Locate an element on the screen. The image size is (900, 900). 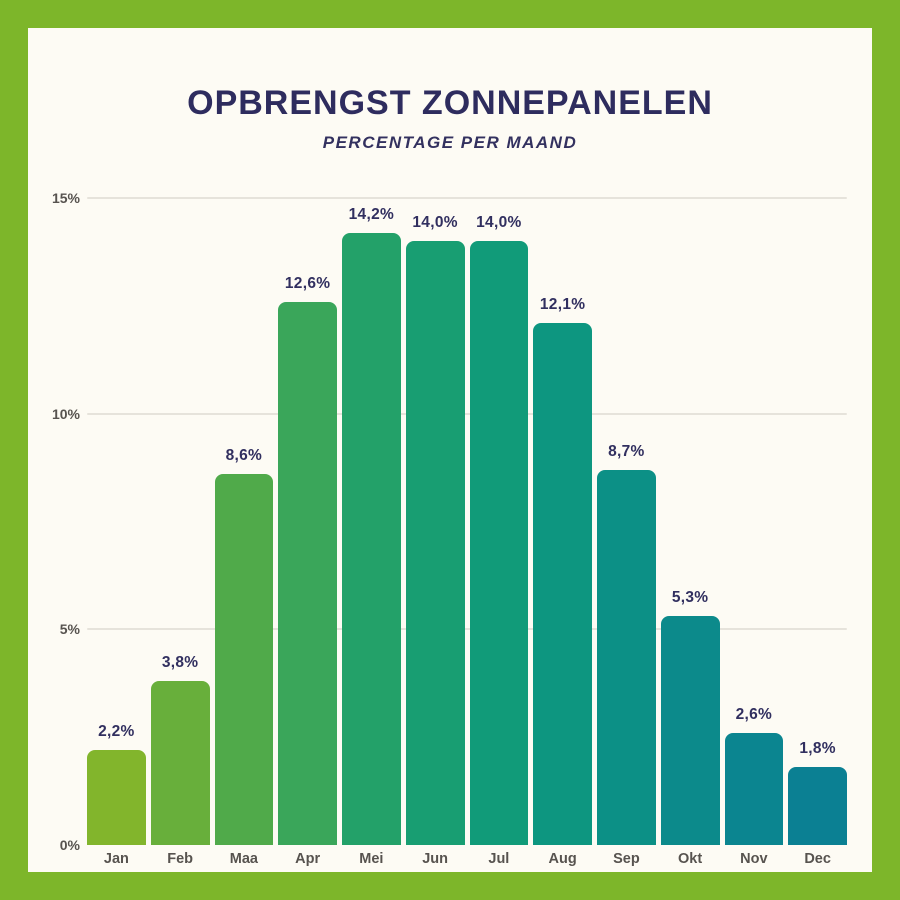
x-axis-tick-label-maa: Maa is located at coordinates (243, 859).